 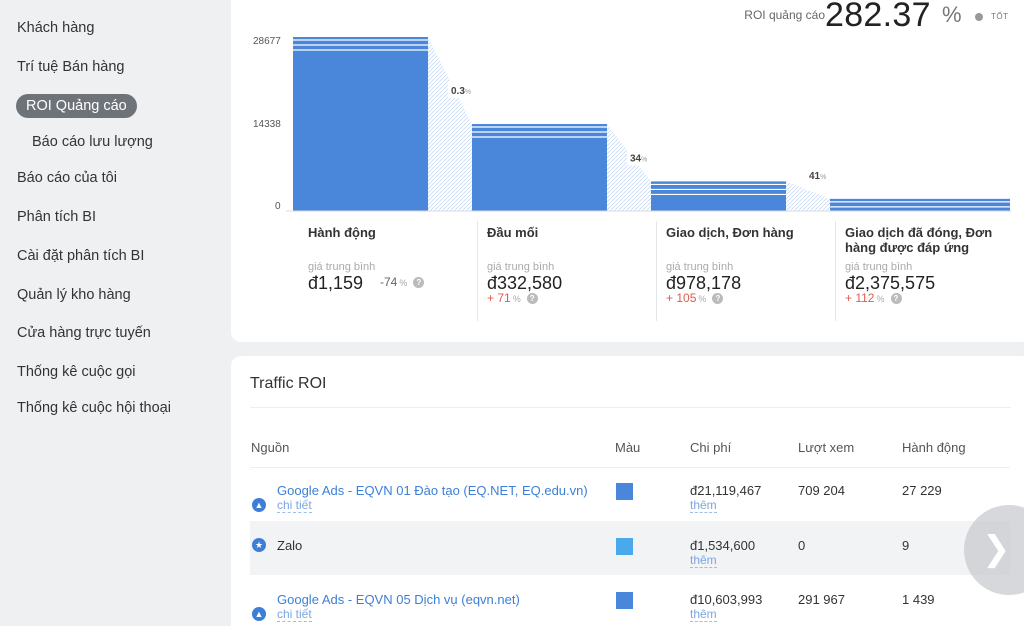 What do you see at coordinates (398, 599) in the screenshot?
I see `source-link: Google Ads - EQVN 05 Dịch vụ (eqvn.net)` at bounding box center [398, 599].